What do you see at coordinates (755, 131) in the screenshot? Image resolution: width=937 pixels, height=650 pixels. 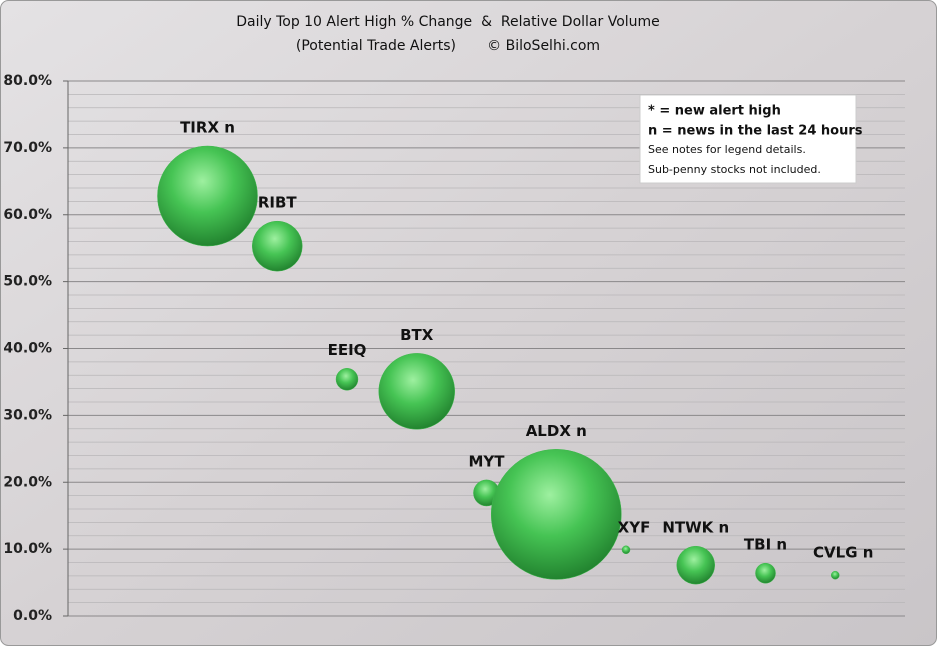 I see `legend-note: n = news in the last 24 hours` at bounding box center [755, 131].